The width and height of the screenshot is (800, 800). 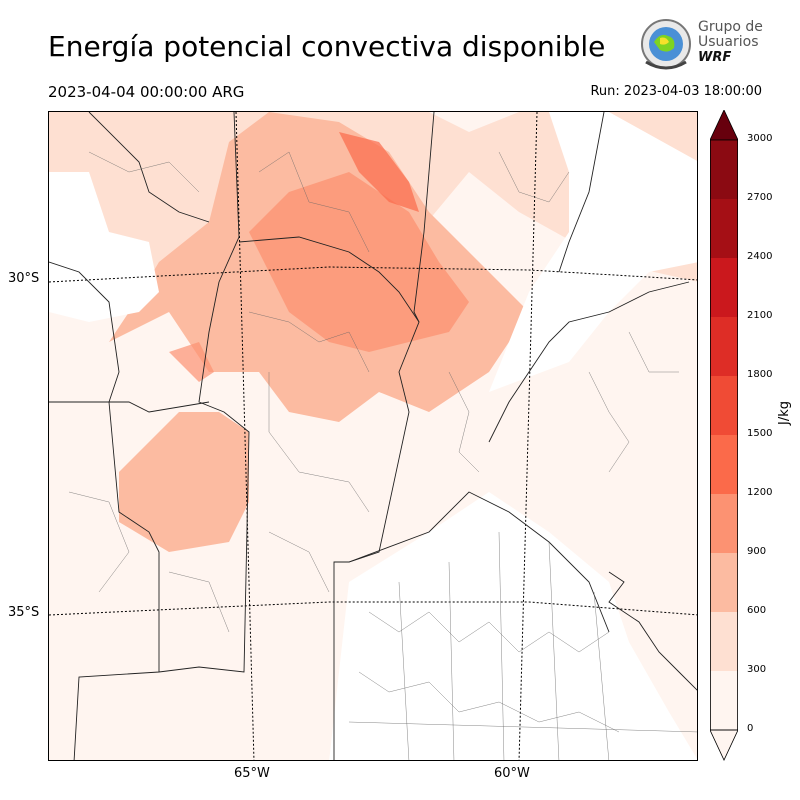 I want to click on colorbar-tick-label: 3000, so click(x=760, y=138).